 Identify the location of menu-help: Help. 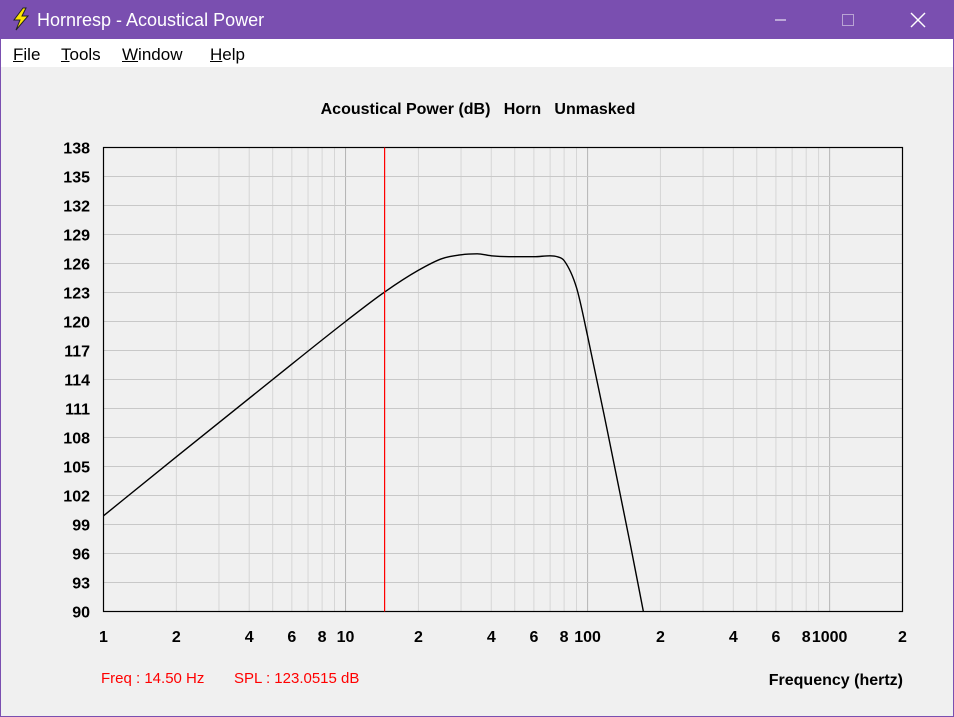
(227, 55).